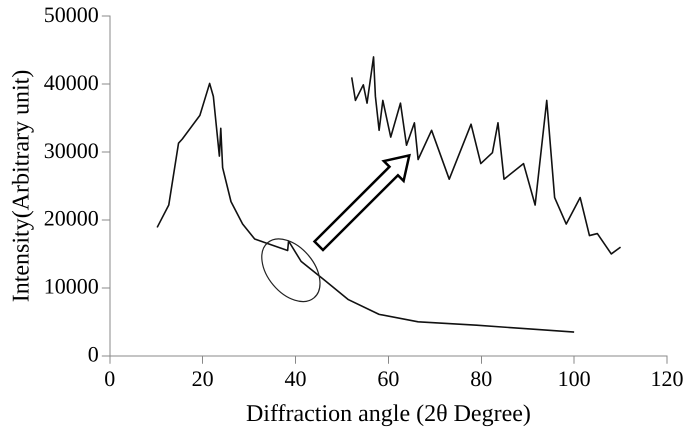 This screenshot has width=689, height=437. I want to click on x-axis-title: Diffraction angle (2θ Degree), so click(388, 413).